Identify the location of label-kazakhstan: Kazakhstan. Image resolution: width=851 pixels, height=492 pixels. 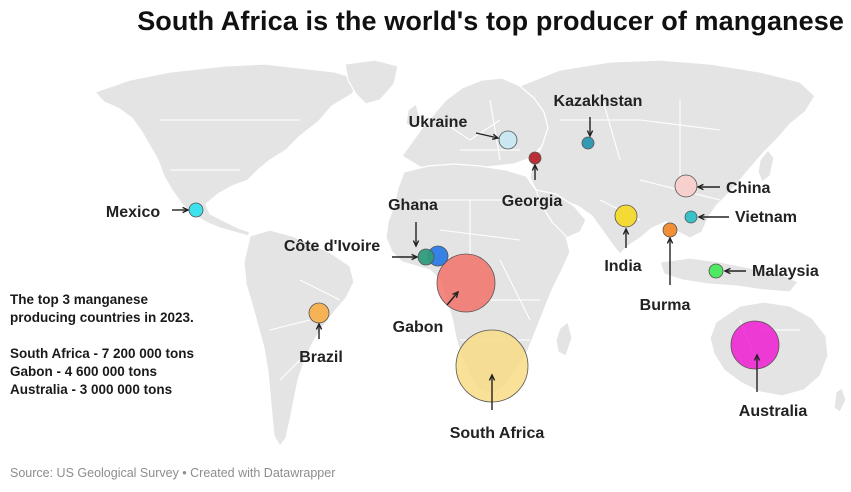
(598, 101).